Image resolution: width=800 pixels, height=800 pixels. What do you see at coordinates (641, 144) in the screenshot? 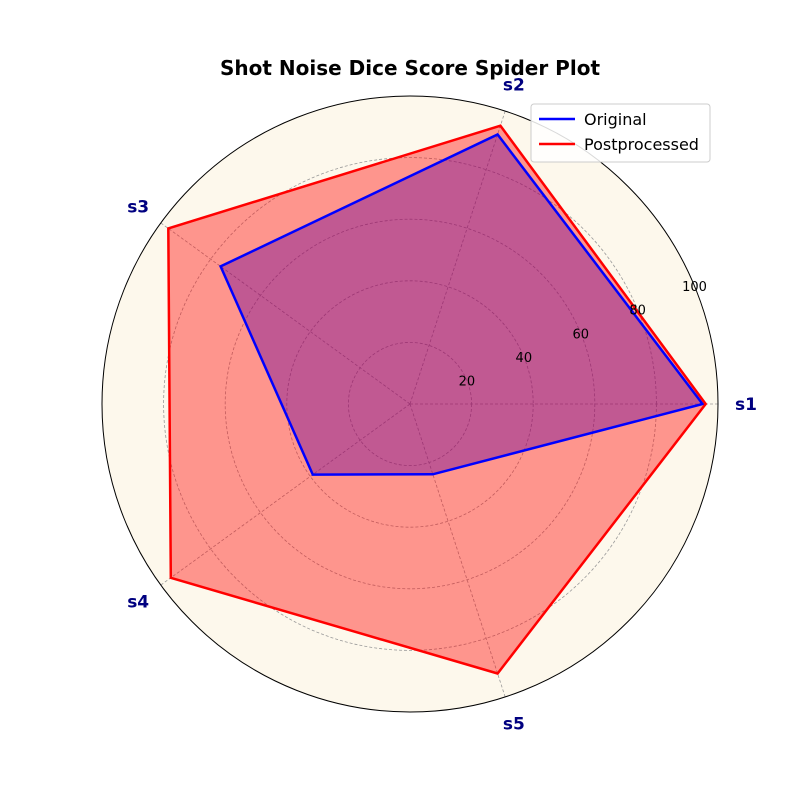
I see `legend-entry: Postprocessed` at bounding box center [641, 144].